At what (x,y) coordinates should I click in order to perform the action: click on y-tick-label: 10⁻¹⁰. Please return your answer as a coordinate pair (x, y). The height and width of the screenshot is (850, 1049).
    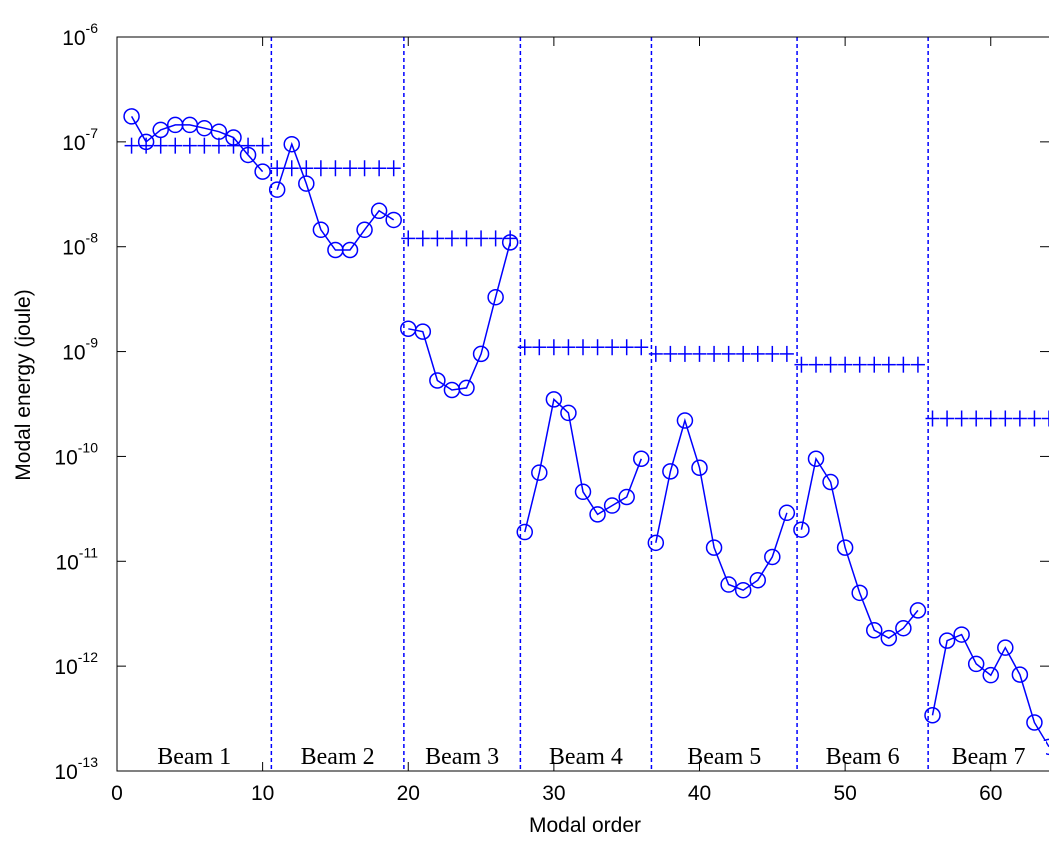
    Looking at the image, I should click on (76, 454).